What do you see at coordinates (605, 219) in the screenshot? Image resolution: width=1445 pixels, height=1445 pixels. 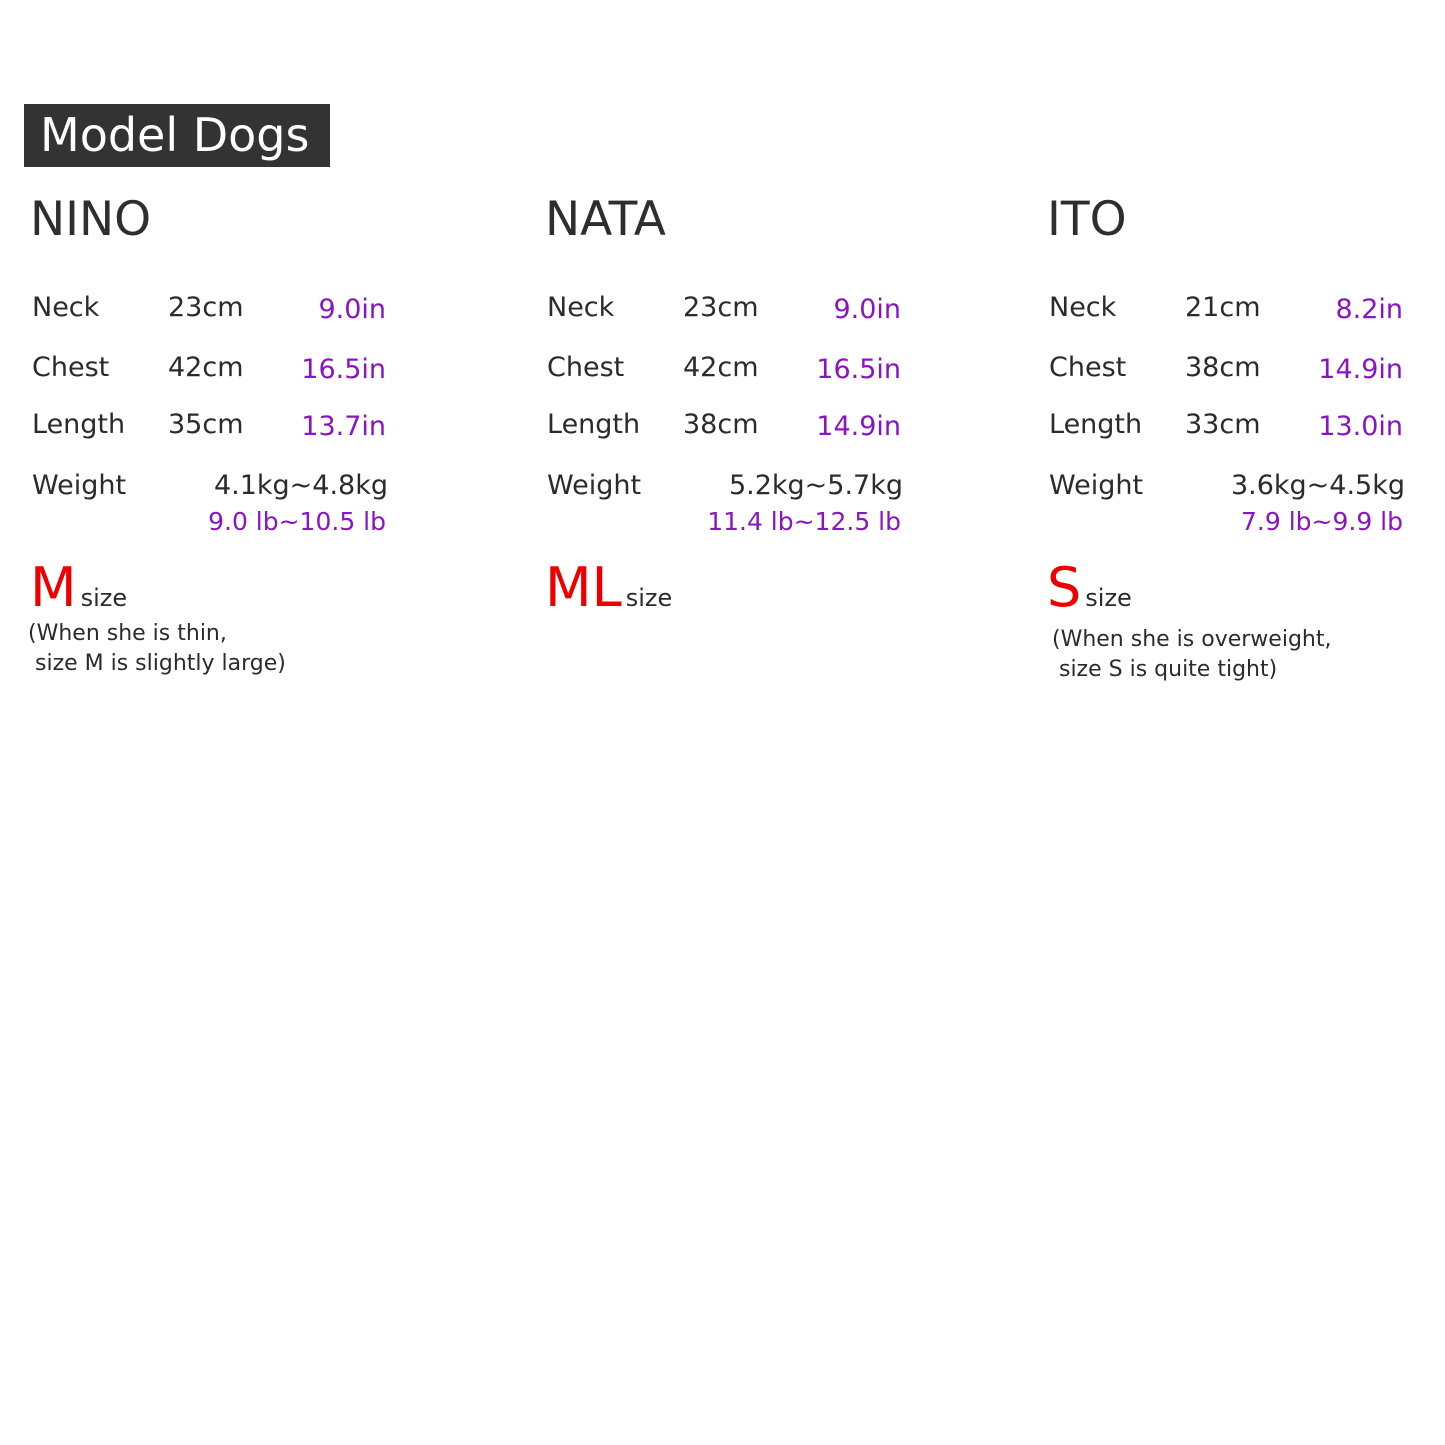 I see `dog-name: NATA` at bounding box center [605, 219].